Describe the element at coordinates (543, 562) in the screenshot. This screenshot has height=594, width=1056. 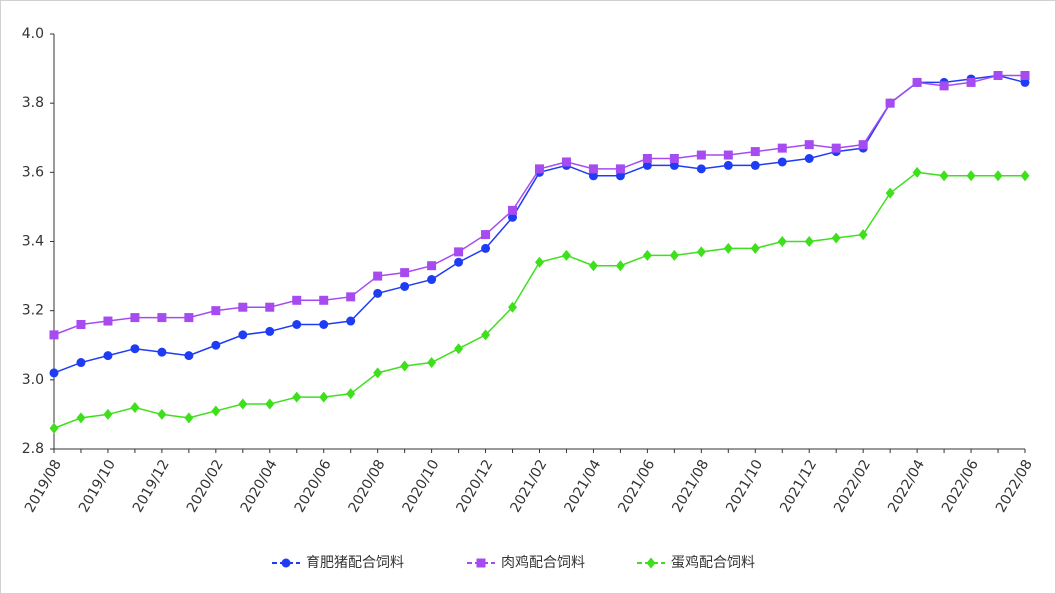
I see `legend-label: 肉鸡配合饲料` at that location.